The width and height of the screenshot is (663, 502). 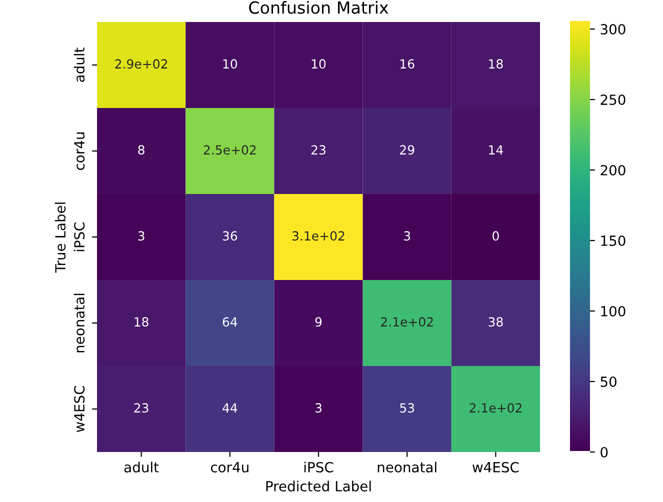 What do you see at coordinates (318, 7) in the screenshot?
I see `chart-title: Confusion Matrix` at bounding box center [318, 7].